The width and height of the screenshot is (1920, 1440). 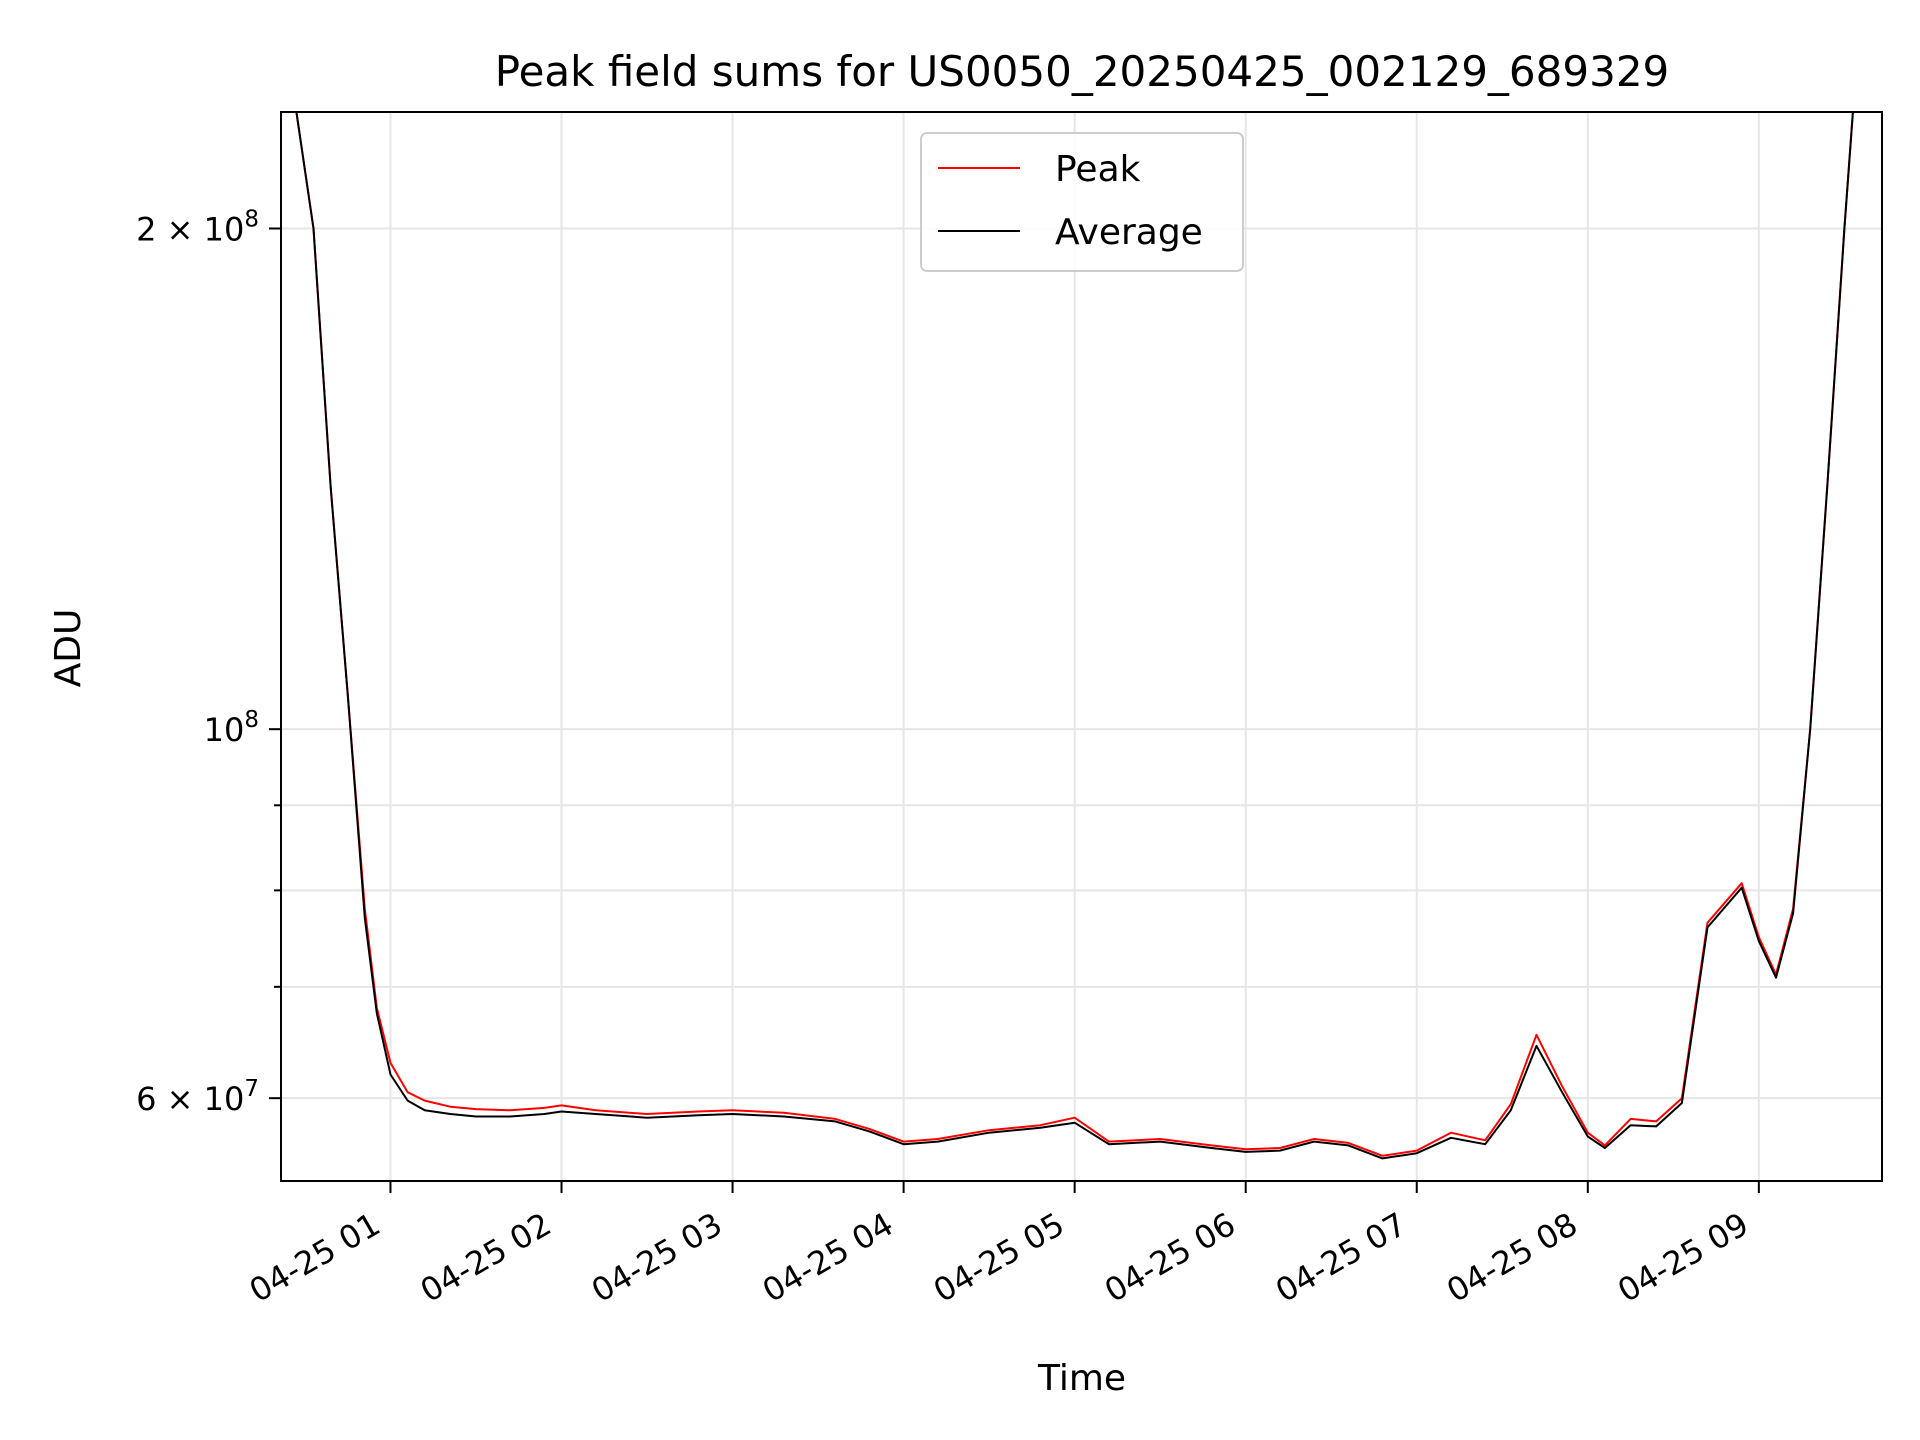 I want to click on x-axis-label: Time, so click(x=1081, y=1378).